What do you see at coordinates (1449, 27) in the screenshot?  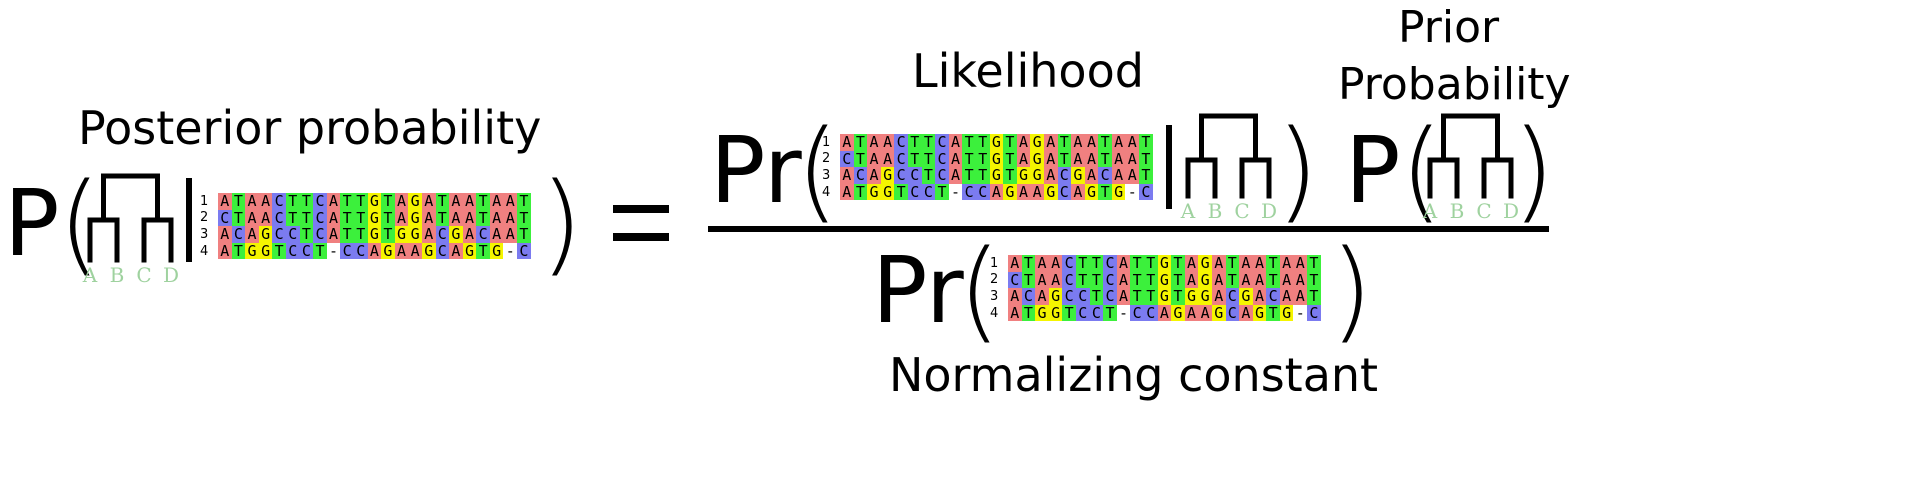 I see `prior-label-line1: Prior` at bounding box center [1449, 27].